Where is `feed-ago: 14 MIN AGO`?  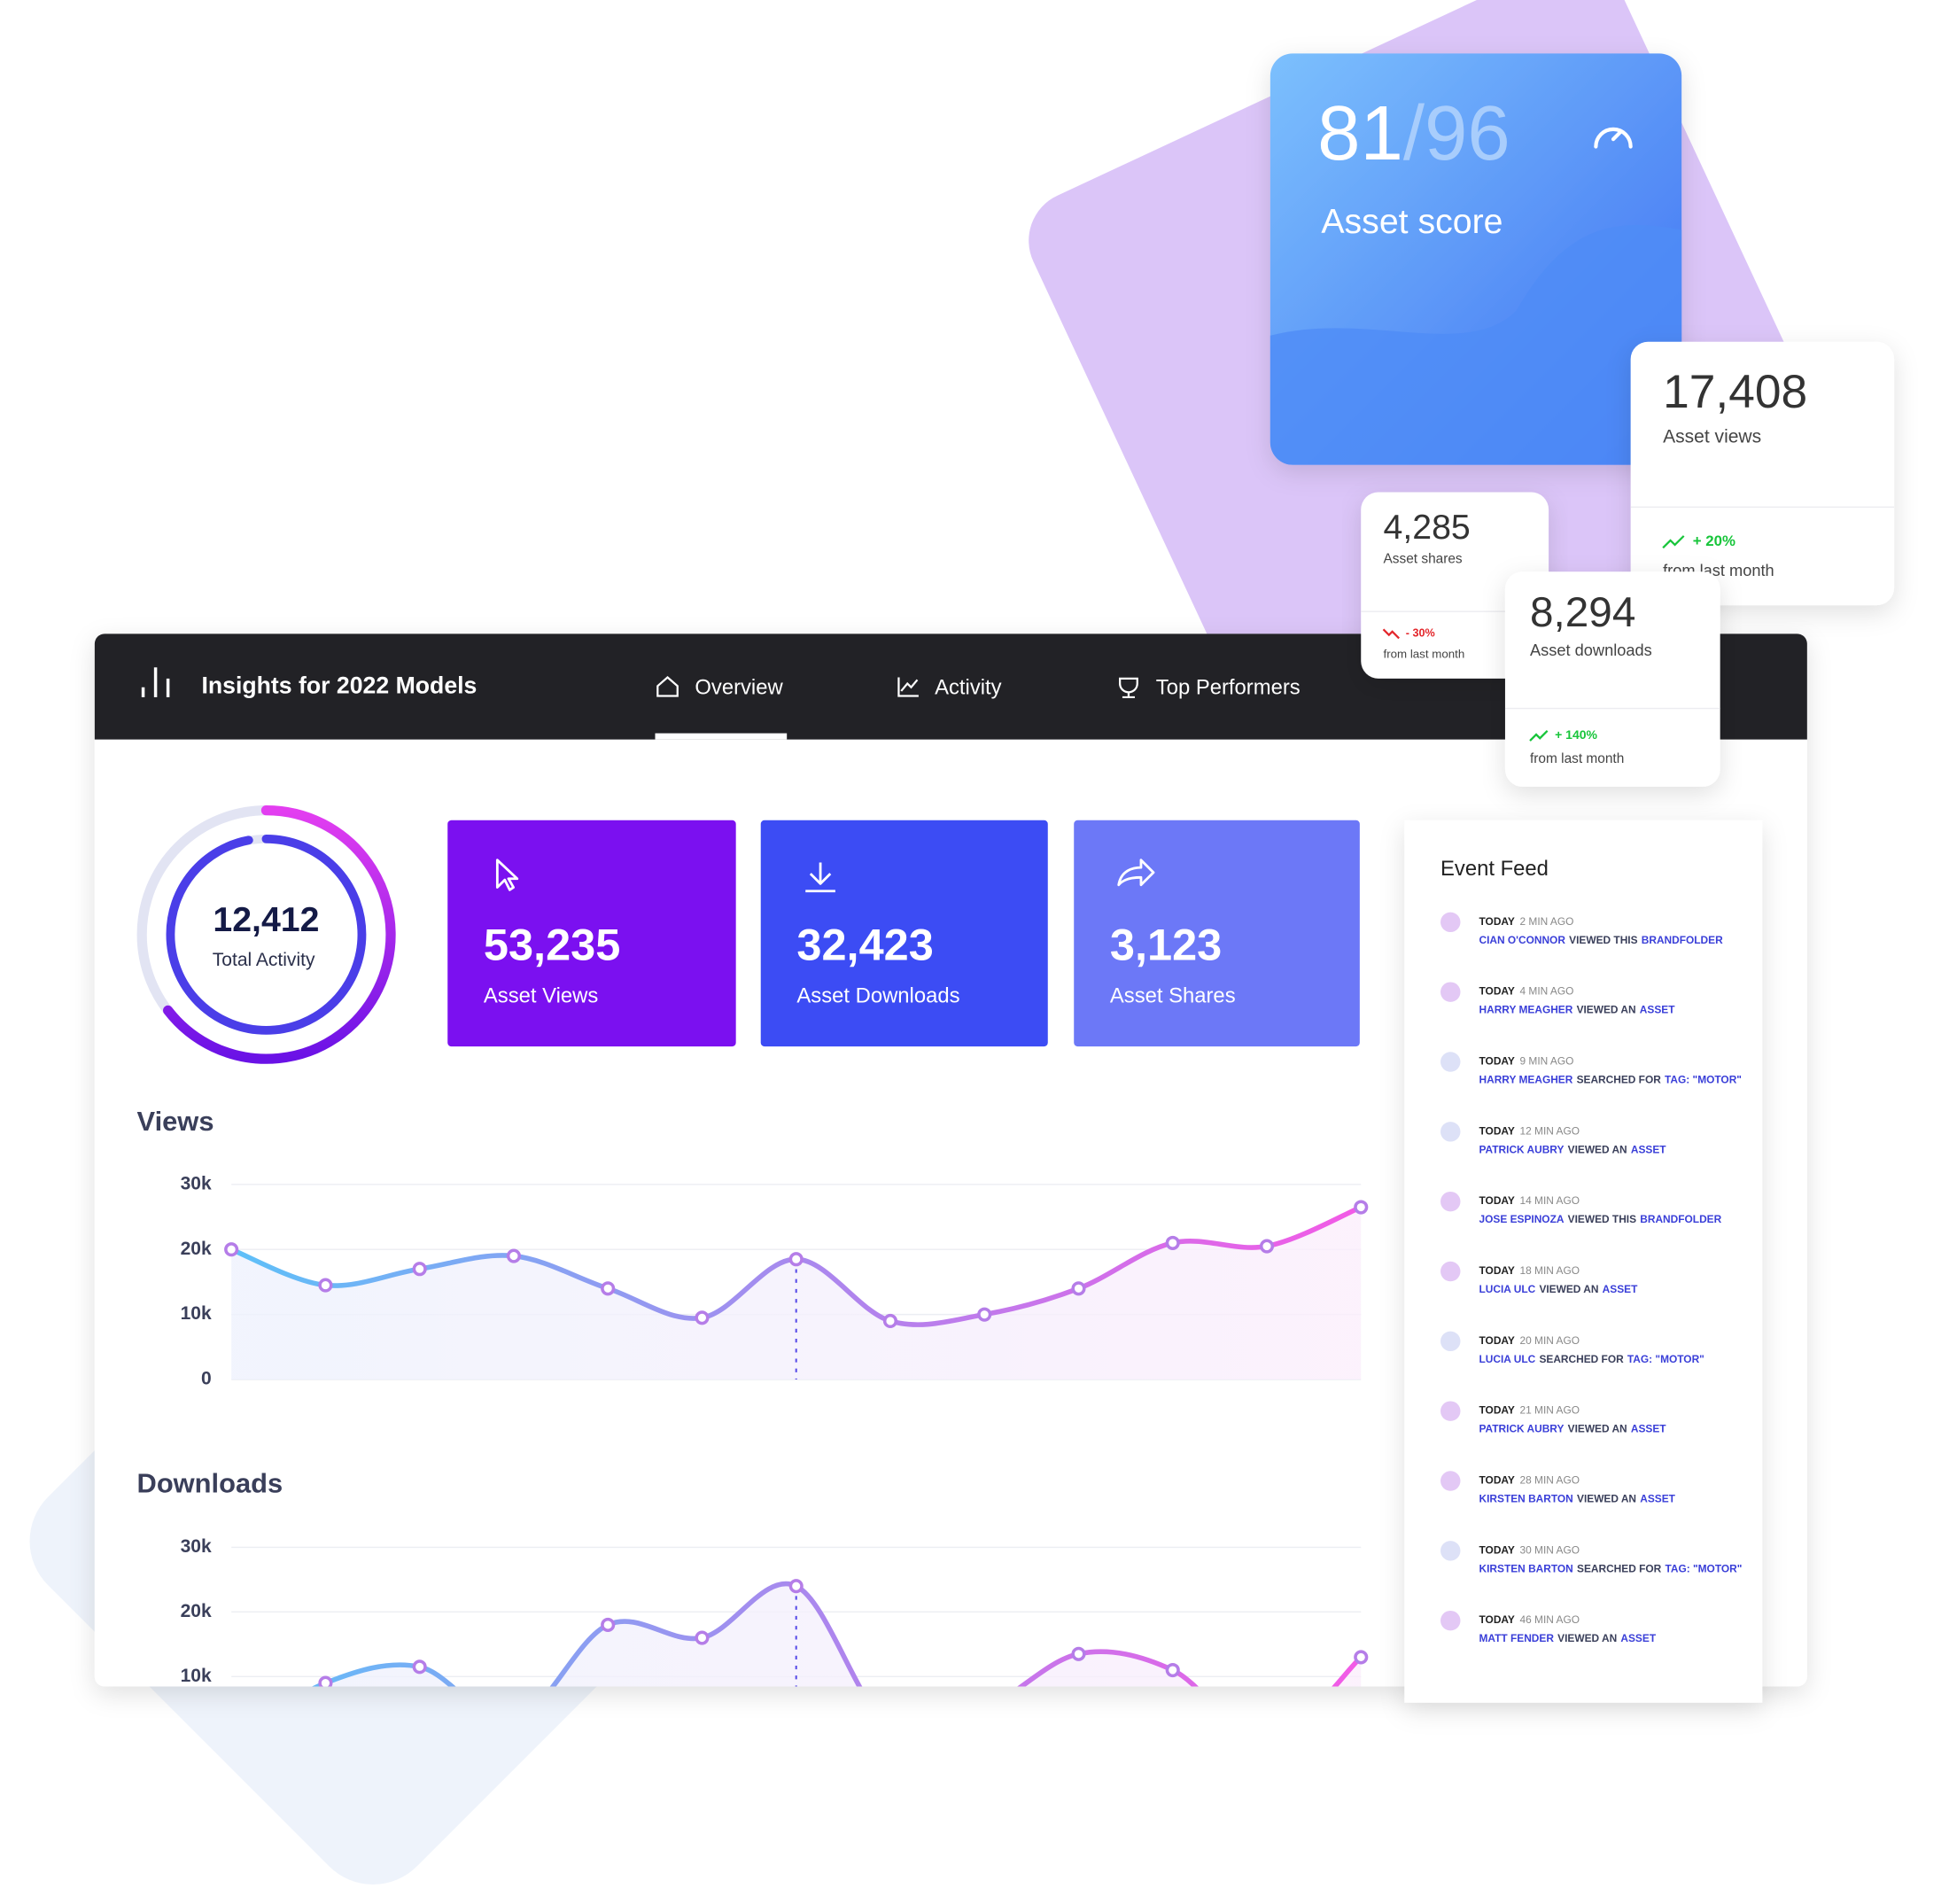 feed-ago: 14 MIN AGO is located at coordinates (1549, 1200).